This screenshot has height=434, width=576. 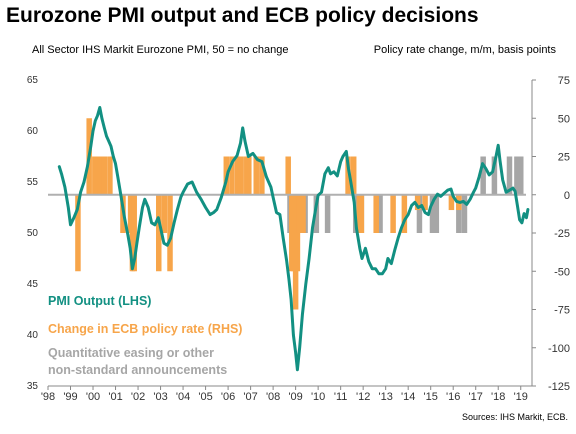 I want to click on right-axis: -125 -100 -75 -50 -25 0 25 50 75, so click(x=550, y=234).